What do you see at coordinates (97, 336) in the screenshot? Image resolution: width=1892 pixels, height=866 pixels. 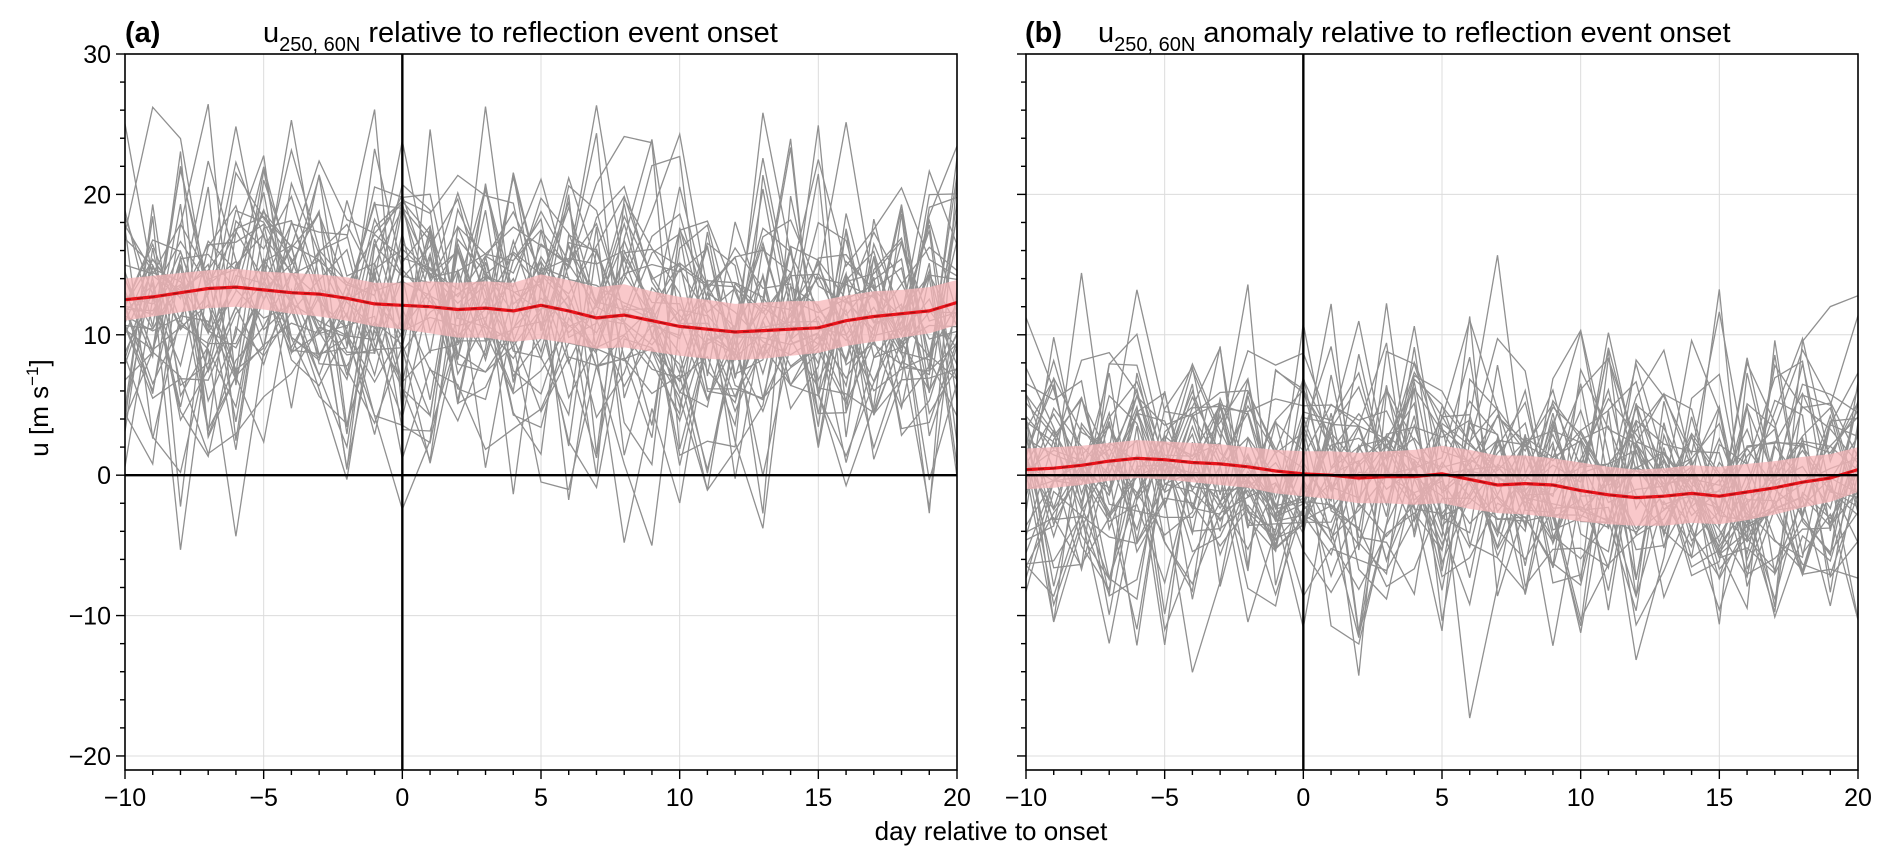 I see `y-tick-label: 10` at bounding box center [97, 336].